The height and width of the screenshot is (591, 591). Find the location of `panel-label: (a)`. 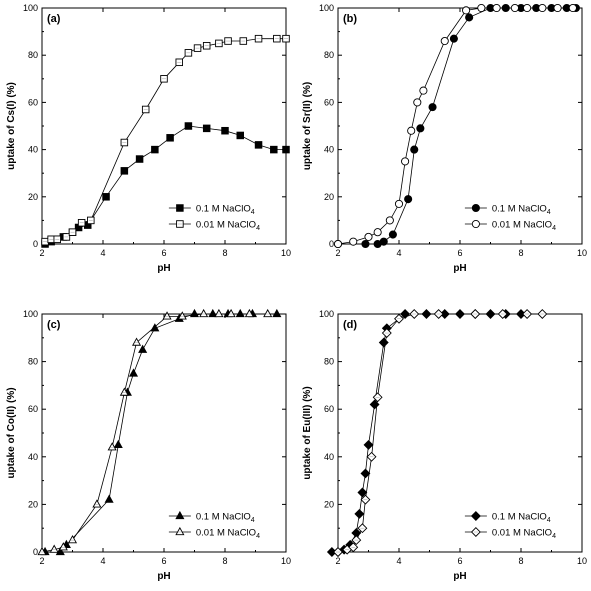

panel-label: (a) is located at coordinates (54, 19).